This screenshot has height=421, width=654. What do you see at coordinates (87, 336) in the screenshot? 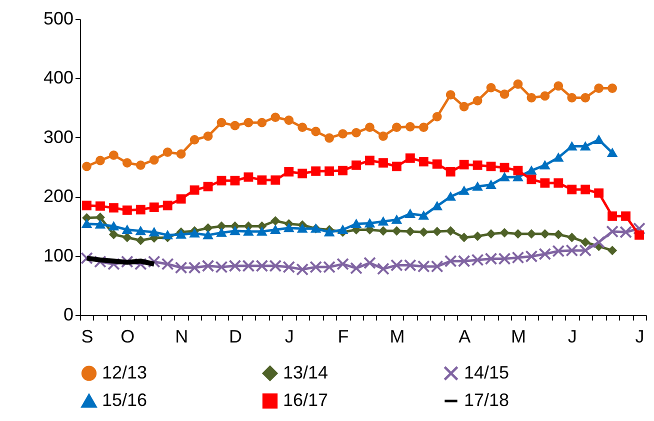
I see `x-tick-label: S` at bounding box center [87, 336].